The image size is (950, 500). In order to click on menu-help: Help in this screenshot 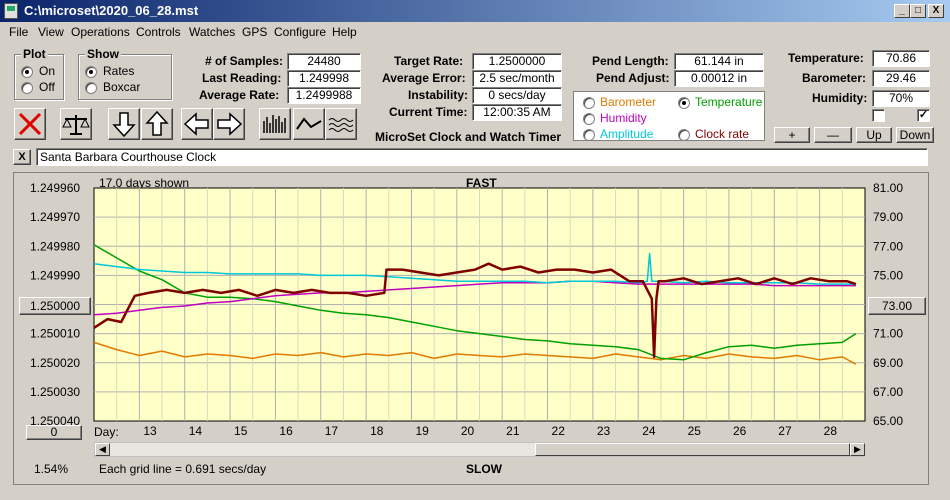, I will do `click(344, 32)`.